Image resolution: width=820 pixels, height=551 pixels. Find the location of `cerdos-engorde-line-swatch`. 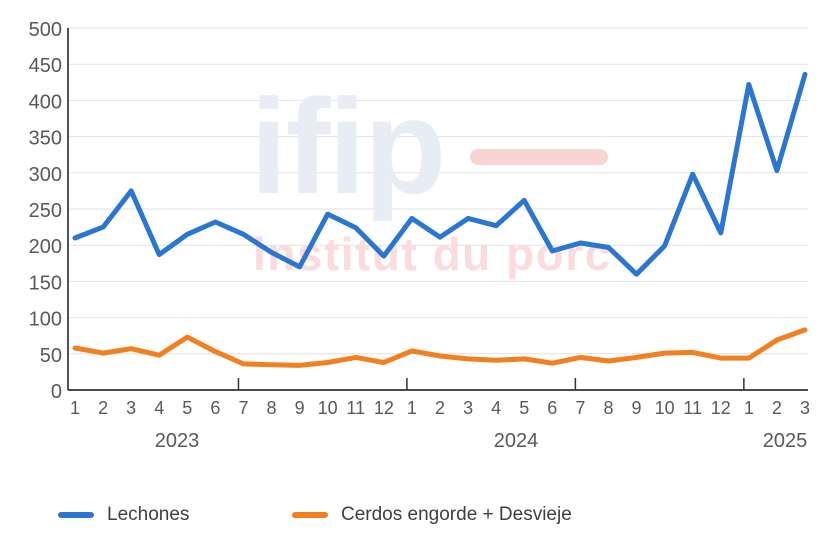

cerdos-engorde-line-swatch is located at coordinates (310, 515).